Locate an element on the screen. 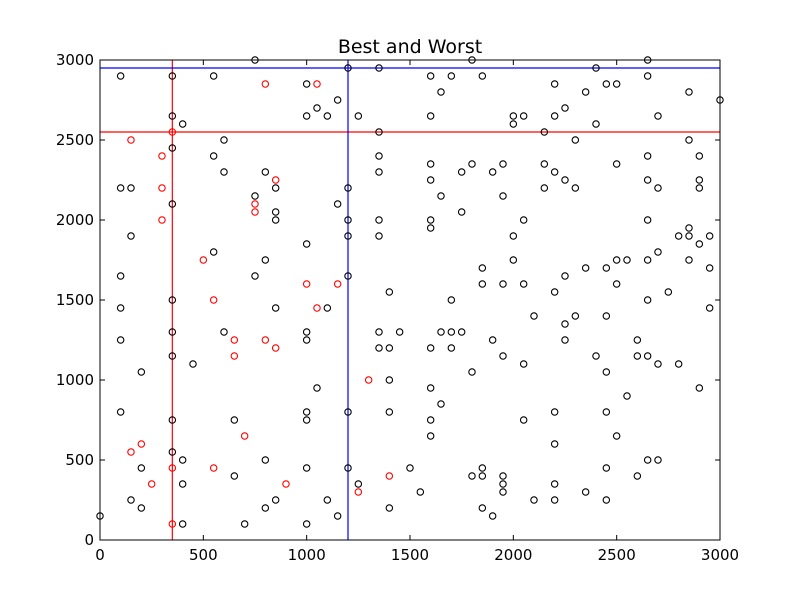 Image resolution: width=800 pixels, height=600 pixels. x-tick-label: 500 is located at coordinates (203, 555).